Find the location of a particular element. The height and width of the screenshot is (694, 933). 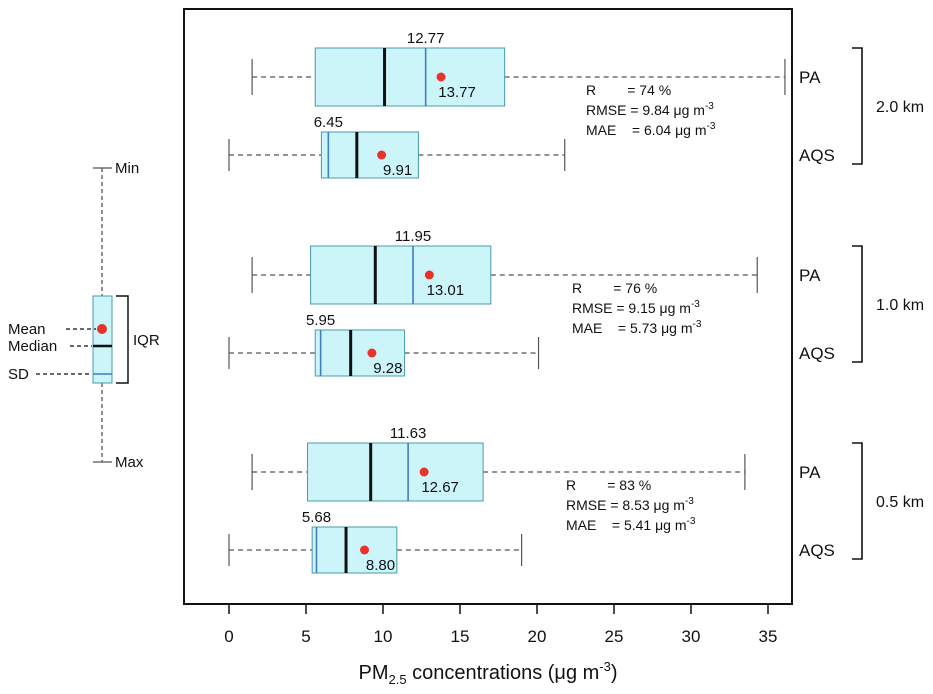

x-tick-label: 5 is located at coordinates (305, 636).